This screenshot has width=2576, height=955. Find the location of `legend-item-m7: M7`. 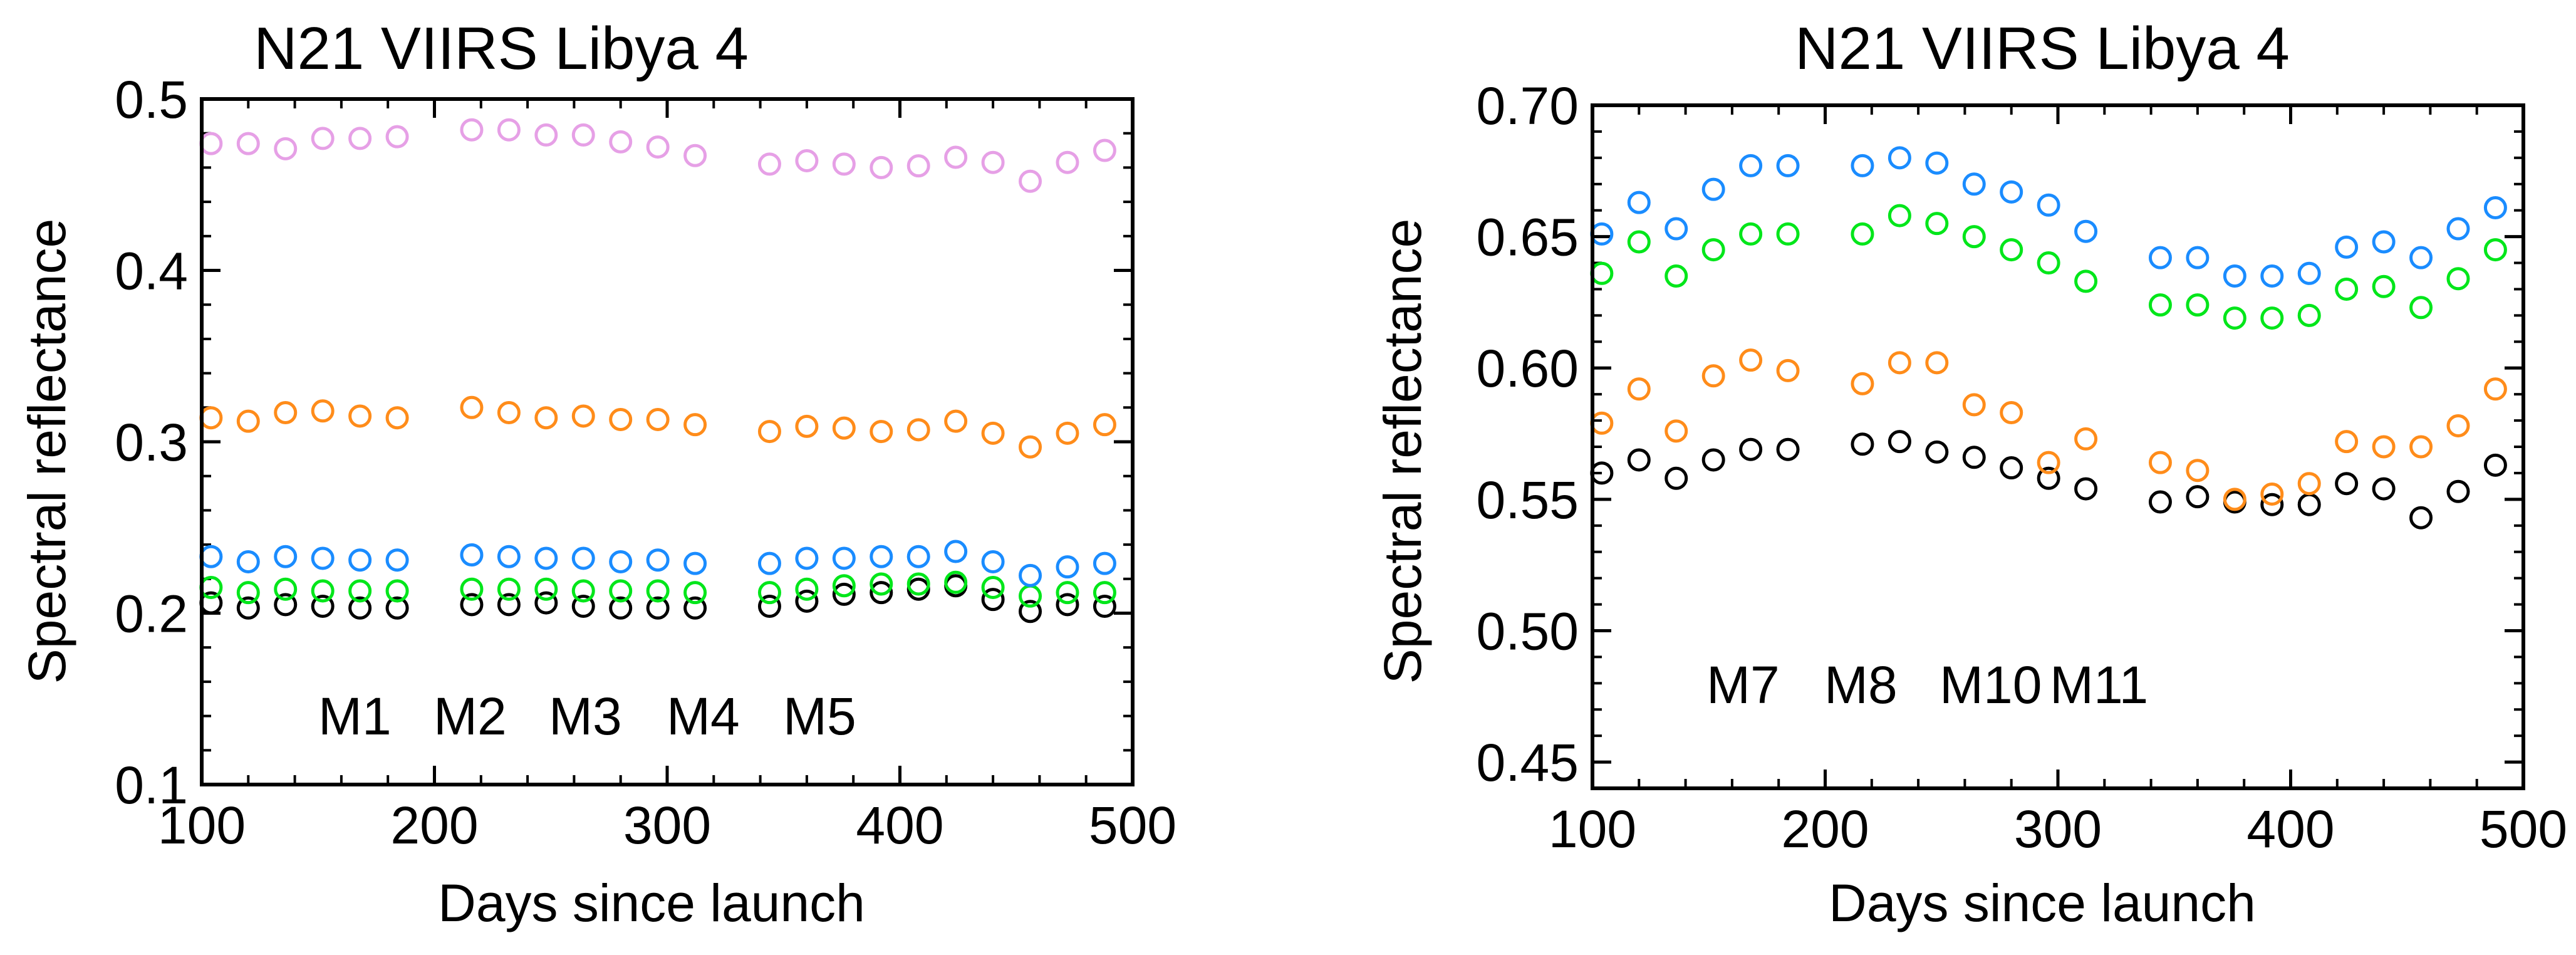

legend-item-m7: M7 is located at coordinates (1743, 684).